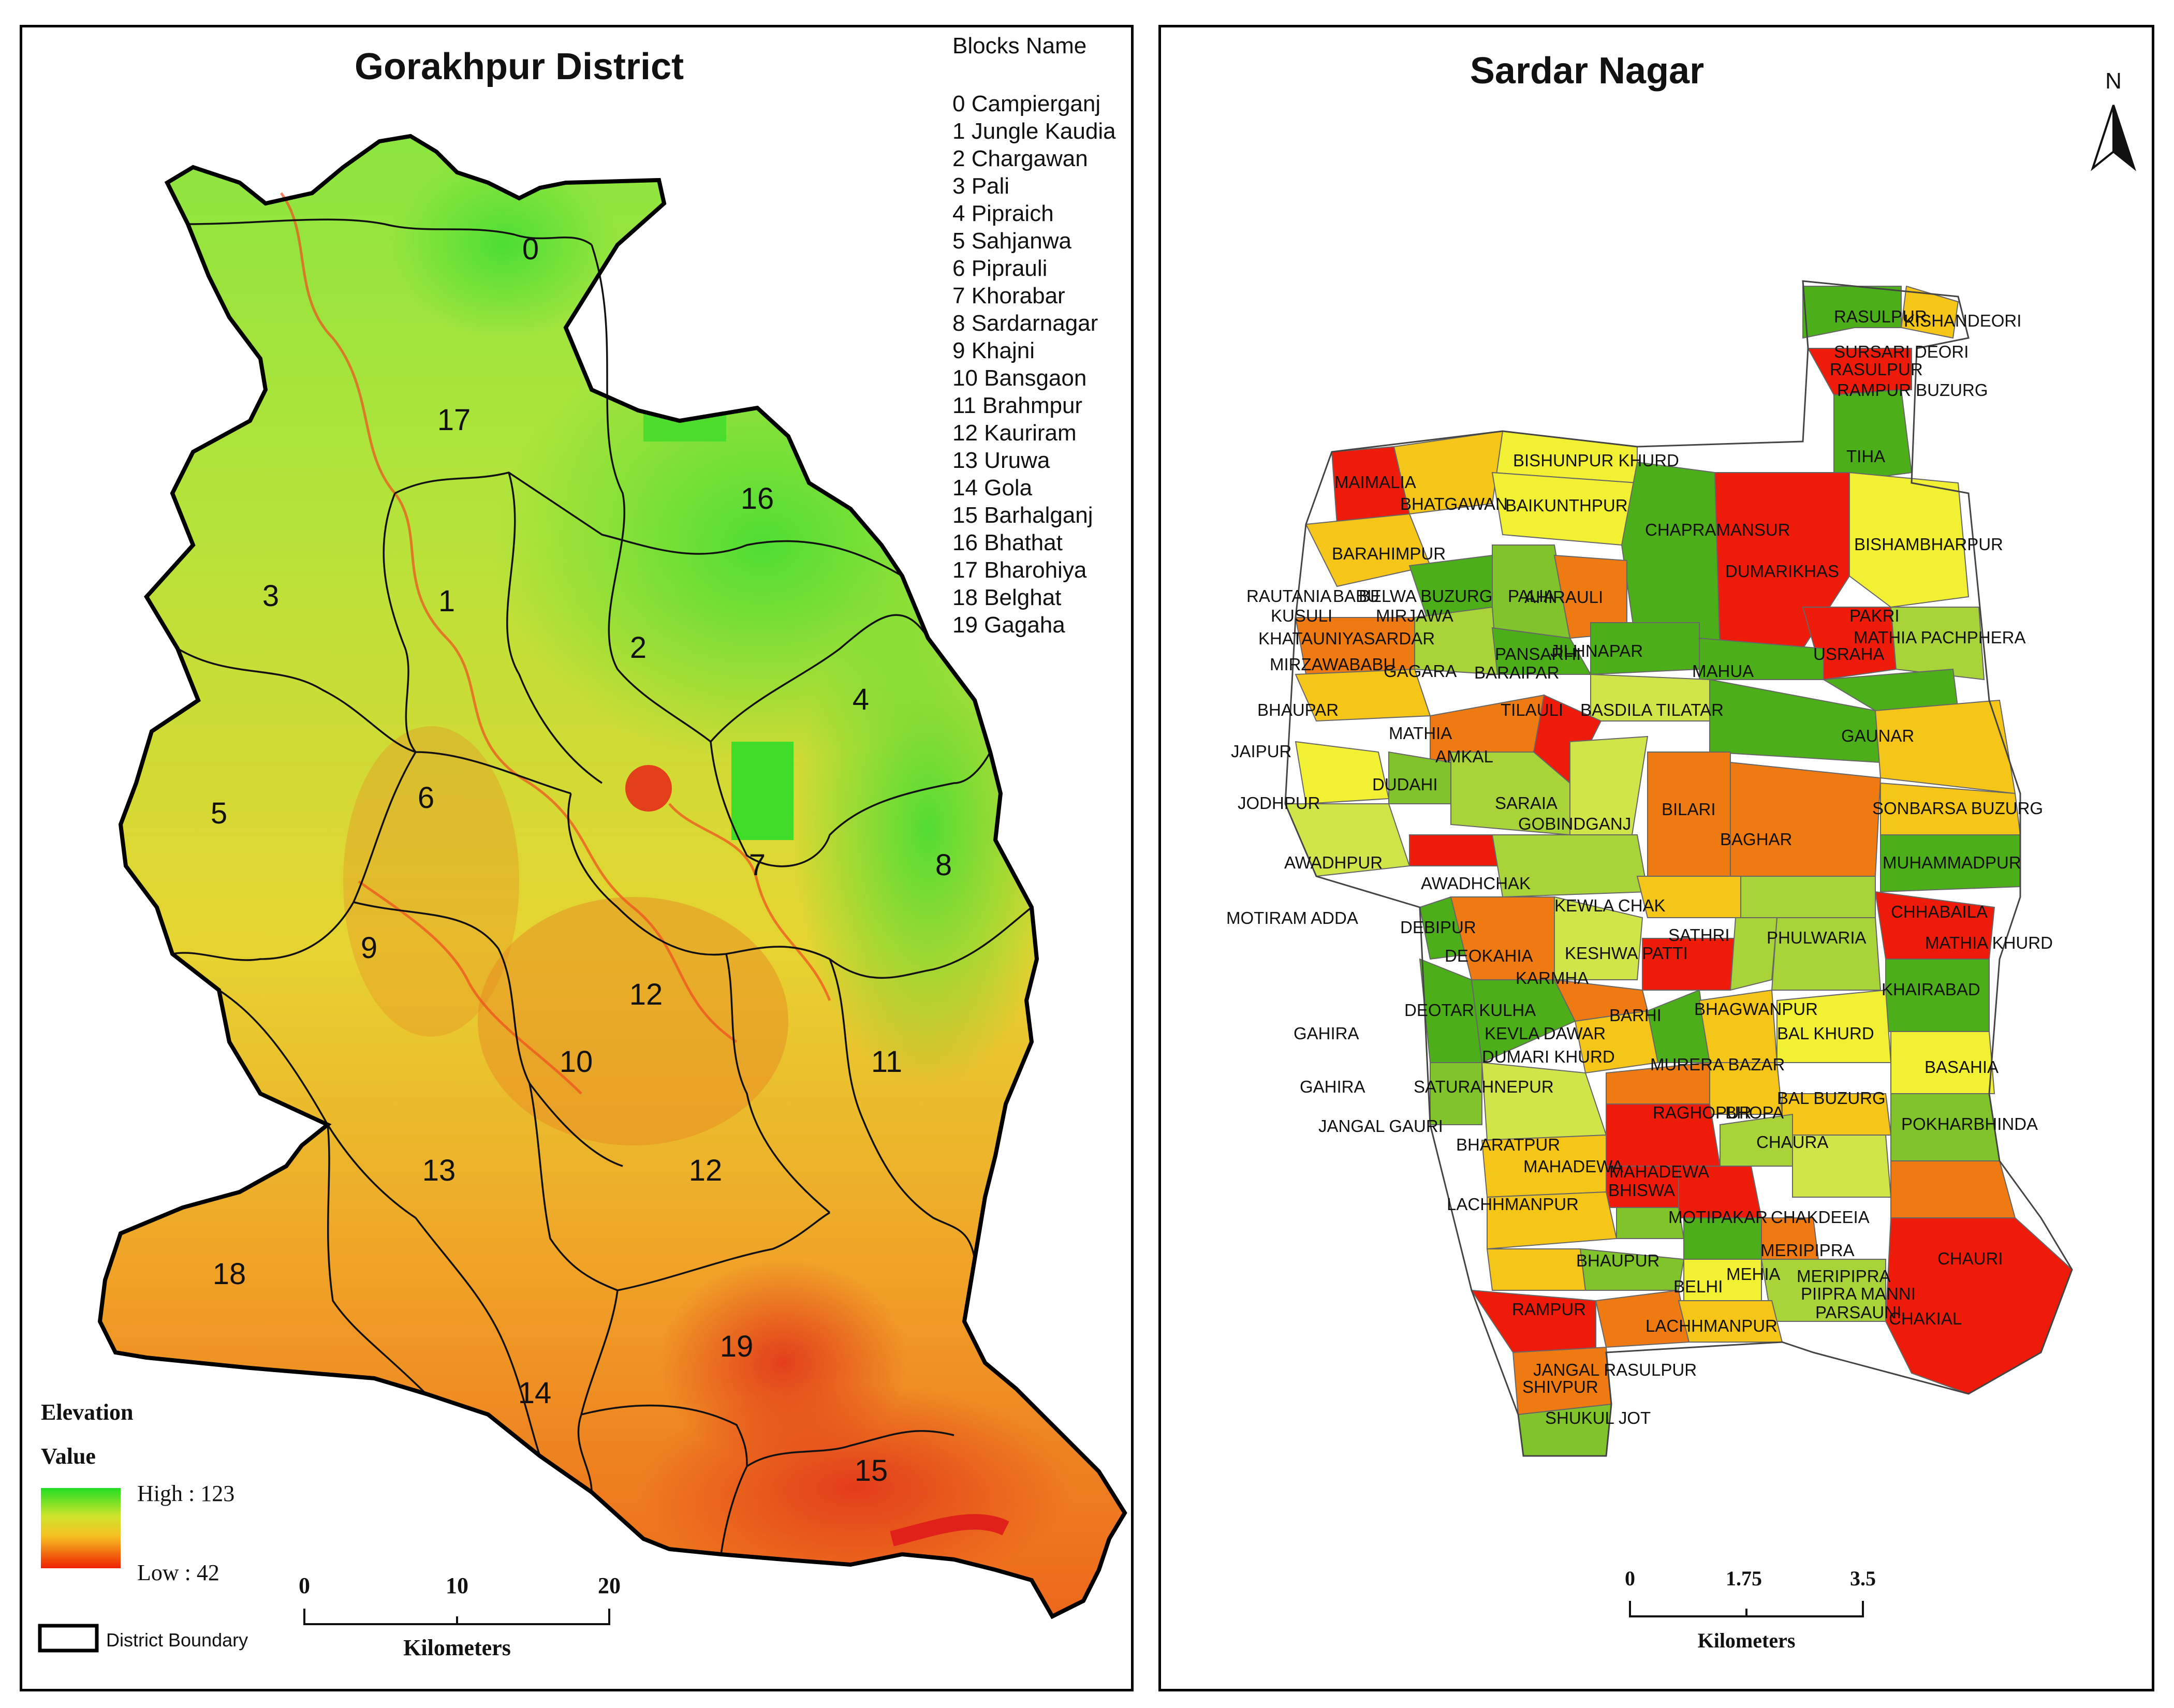 Image resolution: width=2174 pixels, height=1708 pixels. I want to click on village-label: TIHA, so click(1865, 456).